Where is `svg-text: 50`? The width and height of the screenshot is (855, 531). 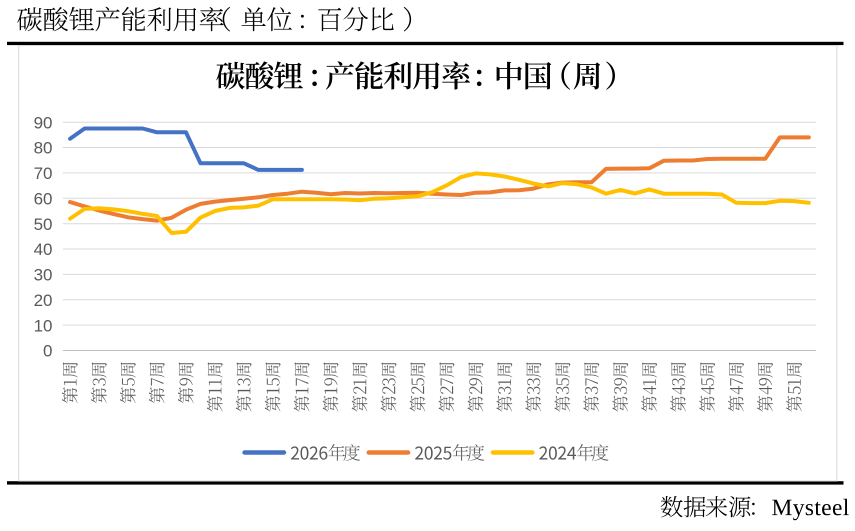
svg-text: 50 is located at coordinates (43, 224).